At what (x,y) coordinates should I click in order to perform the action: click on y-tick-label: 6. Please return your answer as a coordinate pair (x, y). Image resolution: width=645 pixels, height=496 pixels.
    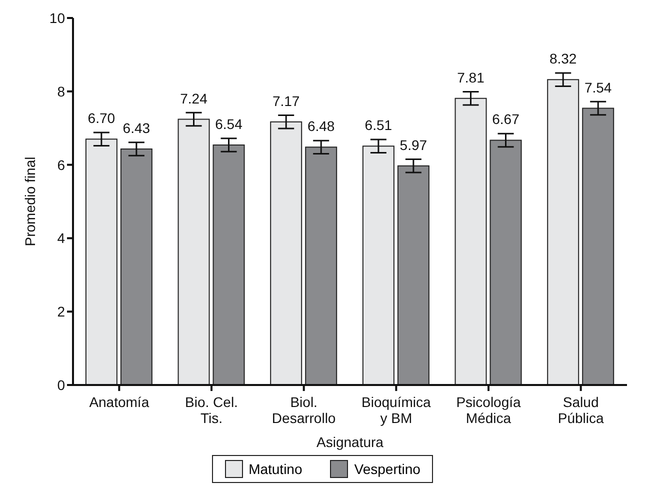
    Looking at the image, I should click on (61, 164).